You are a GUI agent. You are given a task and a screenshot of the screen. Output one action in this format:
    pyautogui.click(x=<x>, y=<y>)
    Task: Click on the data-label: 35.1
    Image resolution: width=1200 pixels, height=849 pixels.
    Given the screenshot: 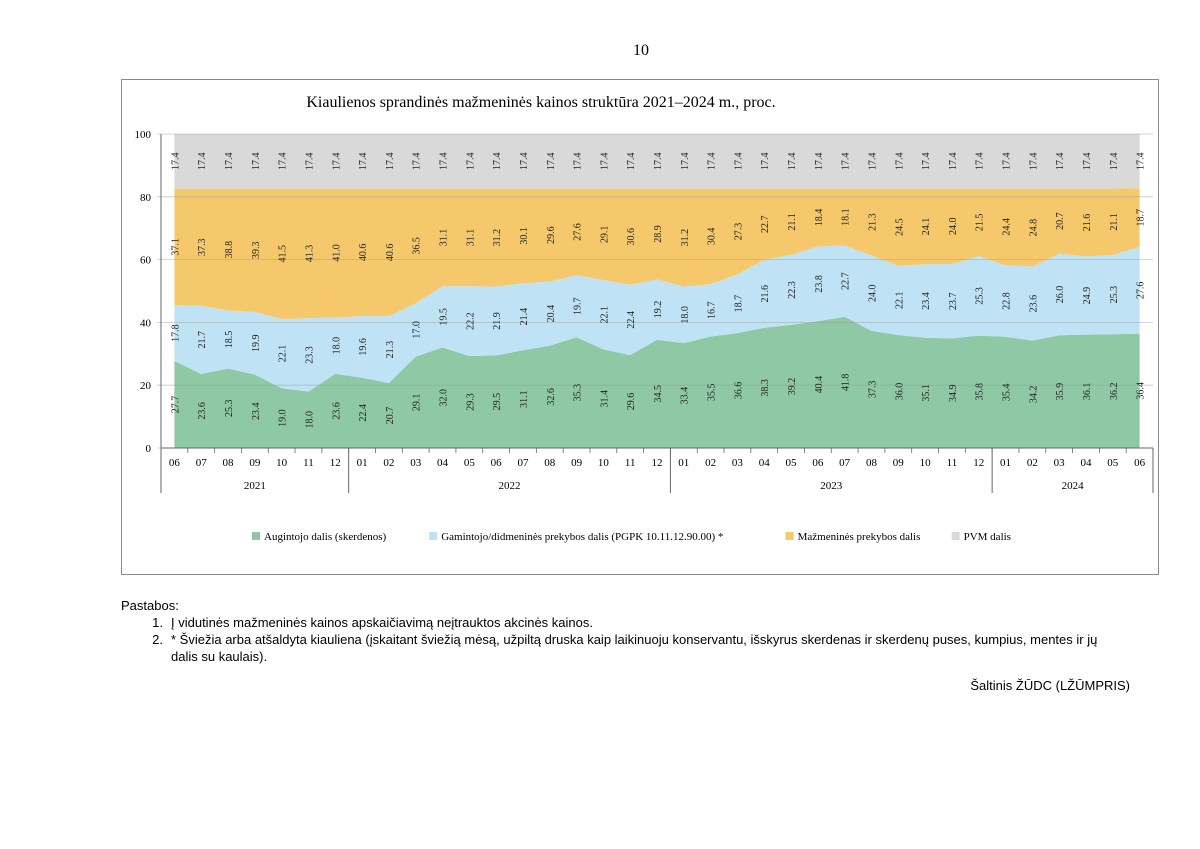 What is the action you would take?
    pyautogui.click(x=926, y=393)
    